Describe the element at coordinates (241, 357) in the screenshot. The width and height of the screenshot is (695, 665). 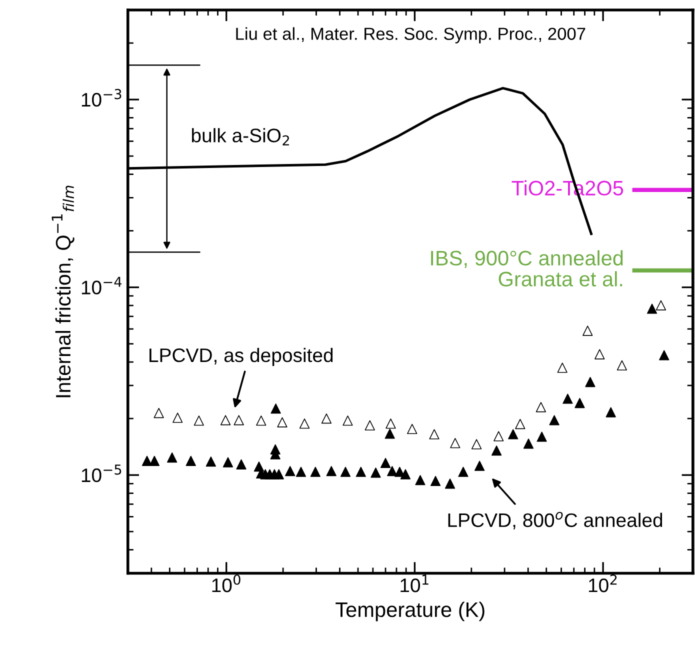
I see `annotation: LPCVD, as deposited` at that location.